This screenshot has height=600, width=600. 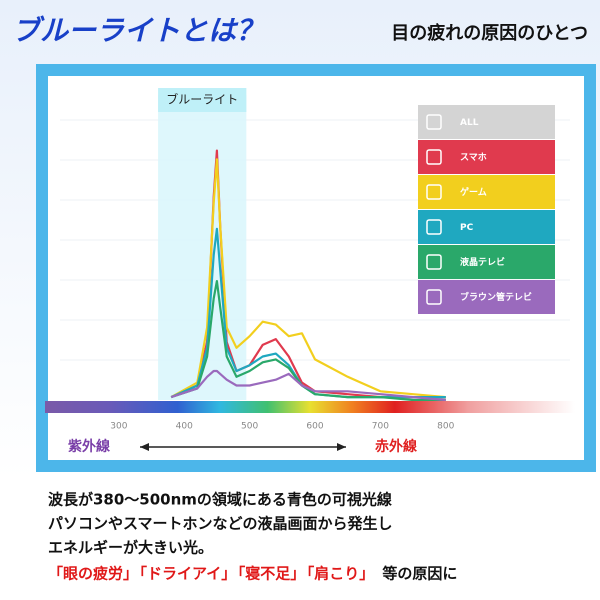 What do you see at coordinates (118, 427) in the screenshot?
I see `x-tick-label: 300` at bounding box center [118, 427].